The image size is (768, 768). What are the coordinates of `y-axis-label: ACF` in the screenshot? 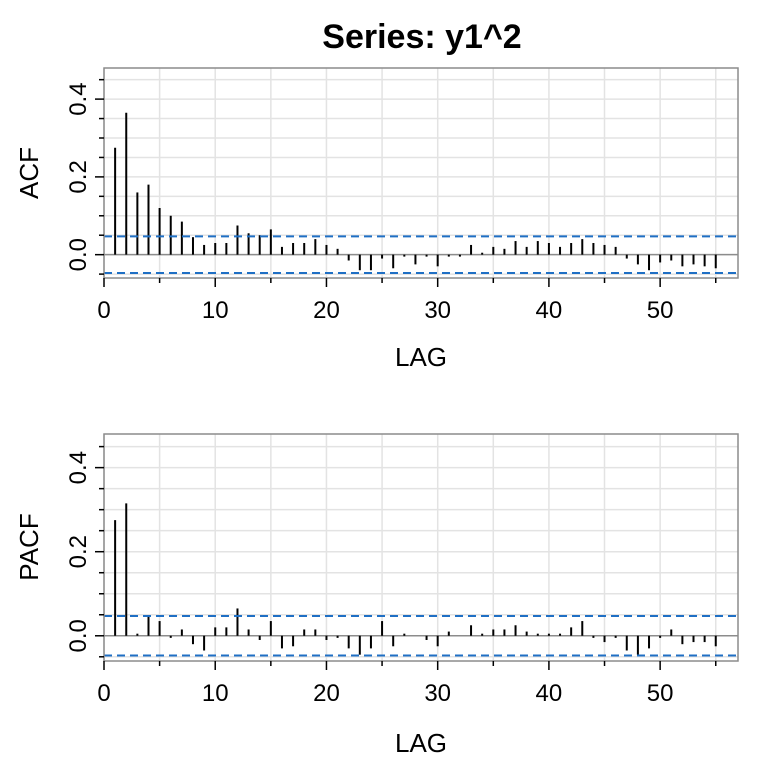 It's located at (29, 173).